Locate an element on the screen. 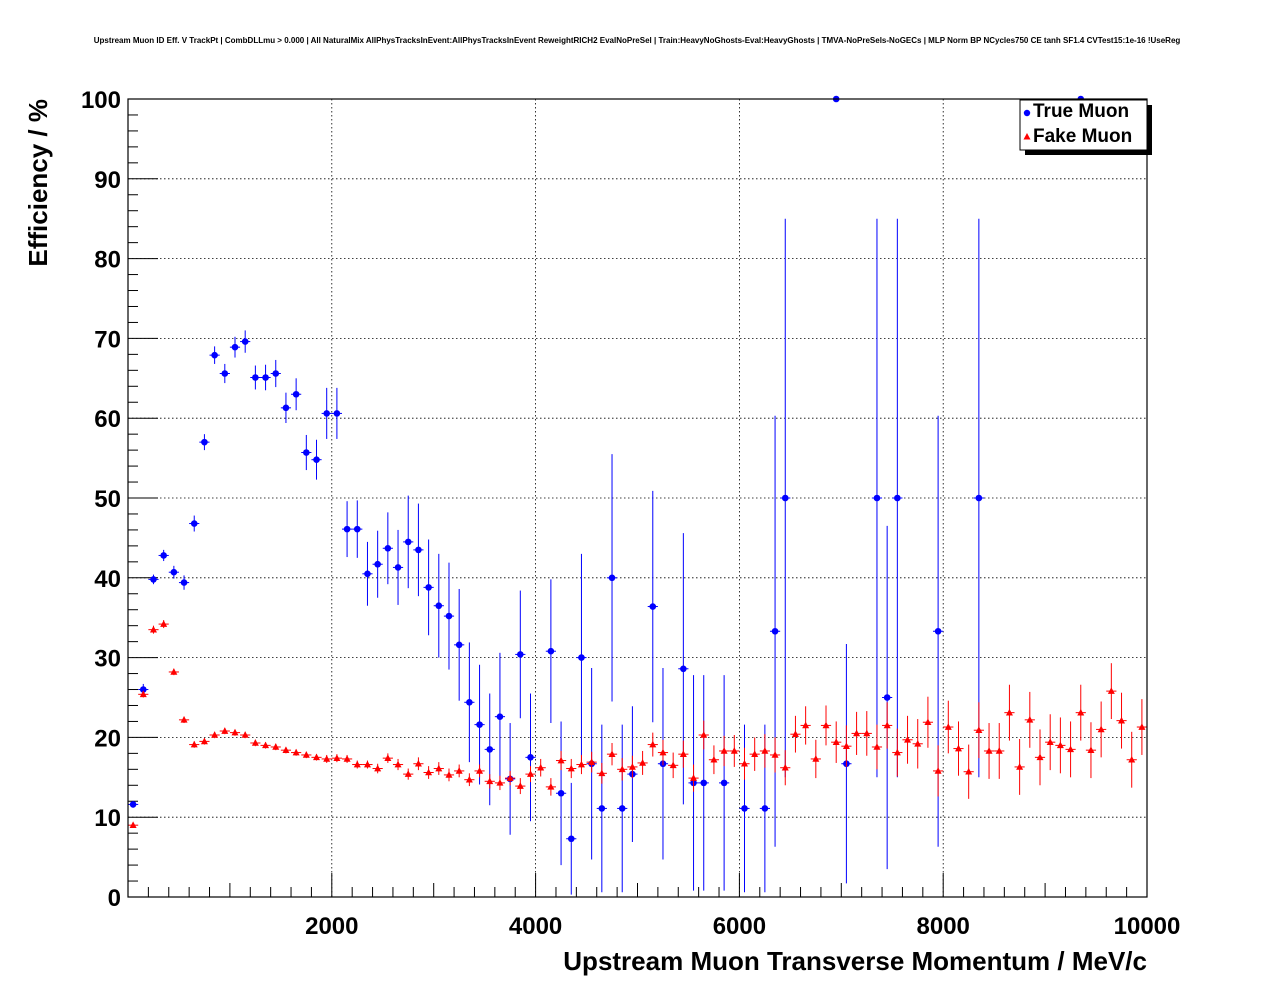 Image resolution: width=1276 pixels, height=996 pixels. legend-box is located at coordinates (1083, 125).